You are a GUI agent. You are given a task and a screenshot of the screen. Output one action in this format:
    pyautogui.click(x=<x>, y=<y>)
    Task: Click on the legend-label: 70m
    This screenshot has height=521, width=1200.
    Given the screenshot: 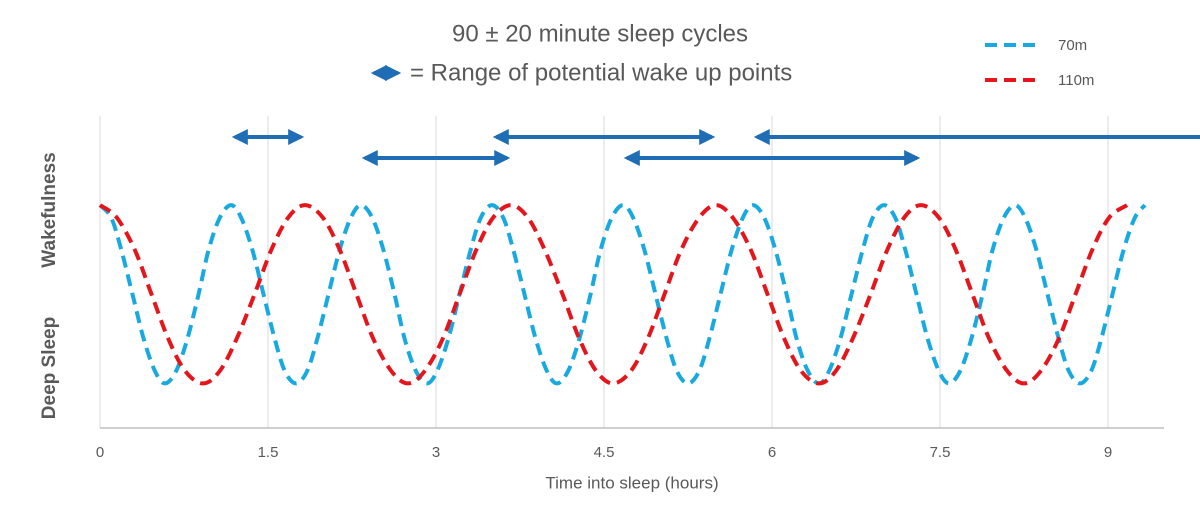 What is the action you would take?
    pyautogui.click(x=1072, y=45)
    